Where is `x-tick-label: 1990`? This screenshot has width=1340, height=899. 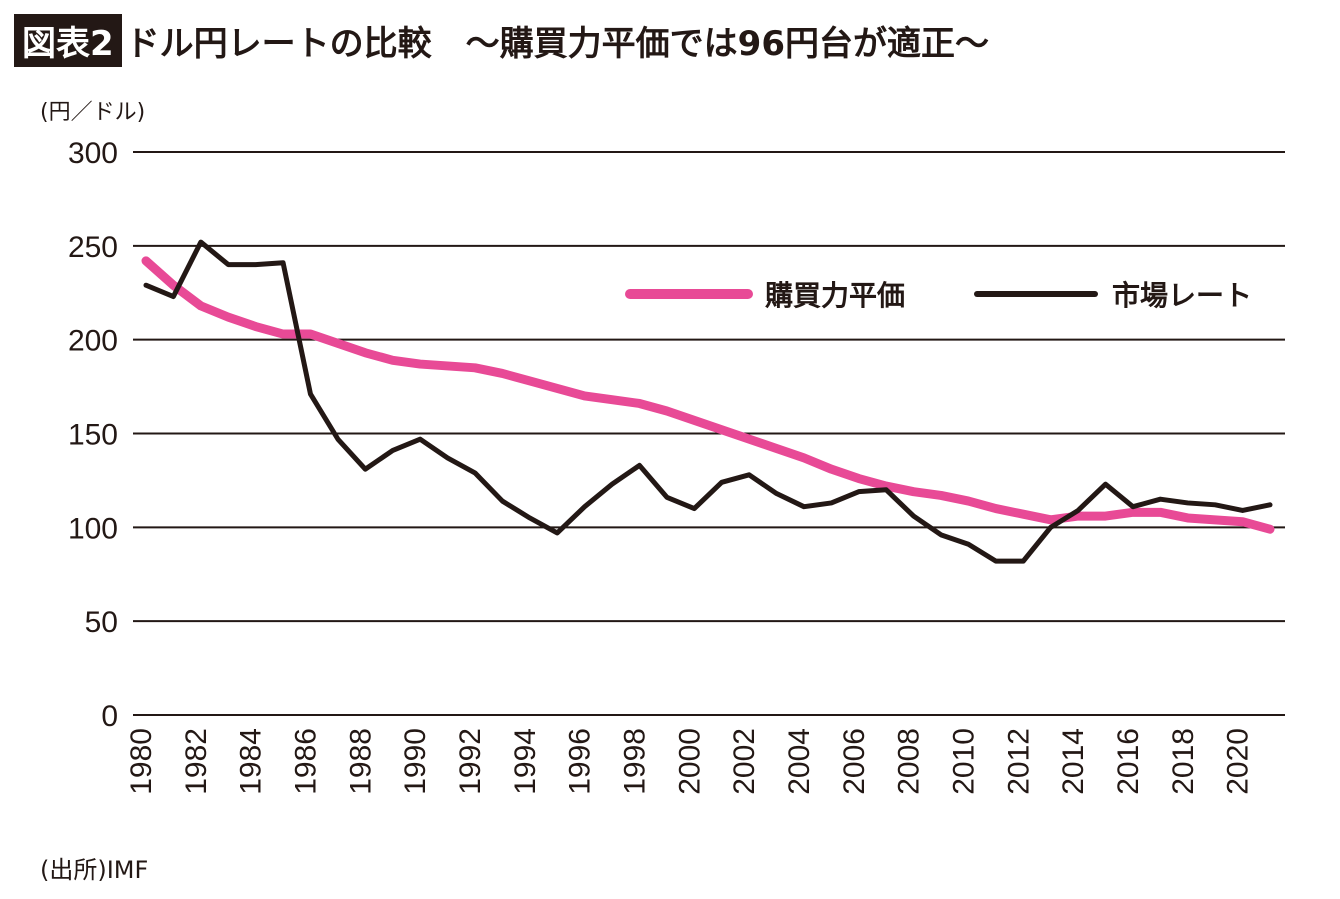
x-tick-label: 1990 is located at coordinates (415, 761).